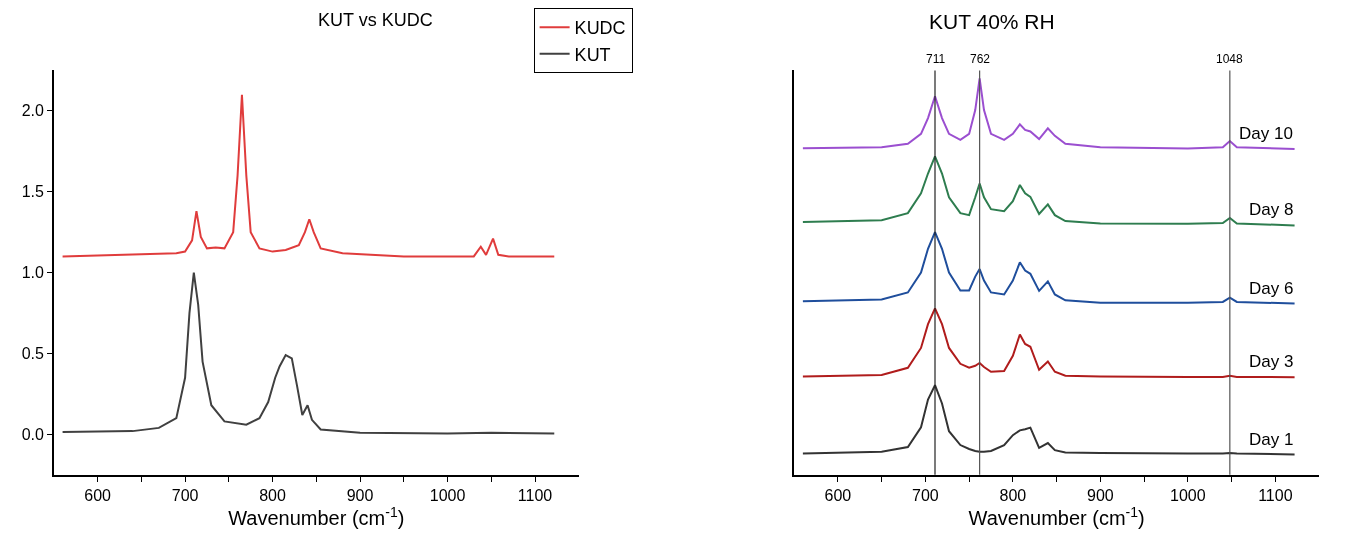 This screenshot has width=1346, height=542. Describe the element at coordinates (32, 273) in the screenshot. I see `y-tick-label: 1.0` at that location.